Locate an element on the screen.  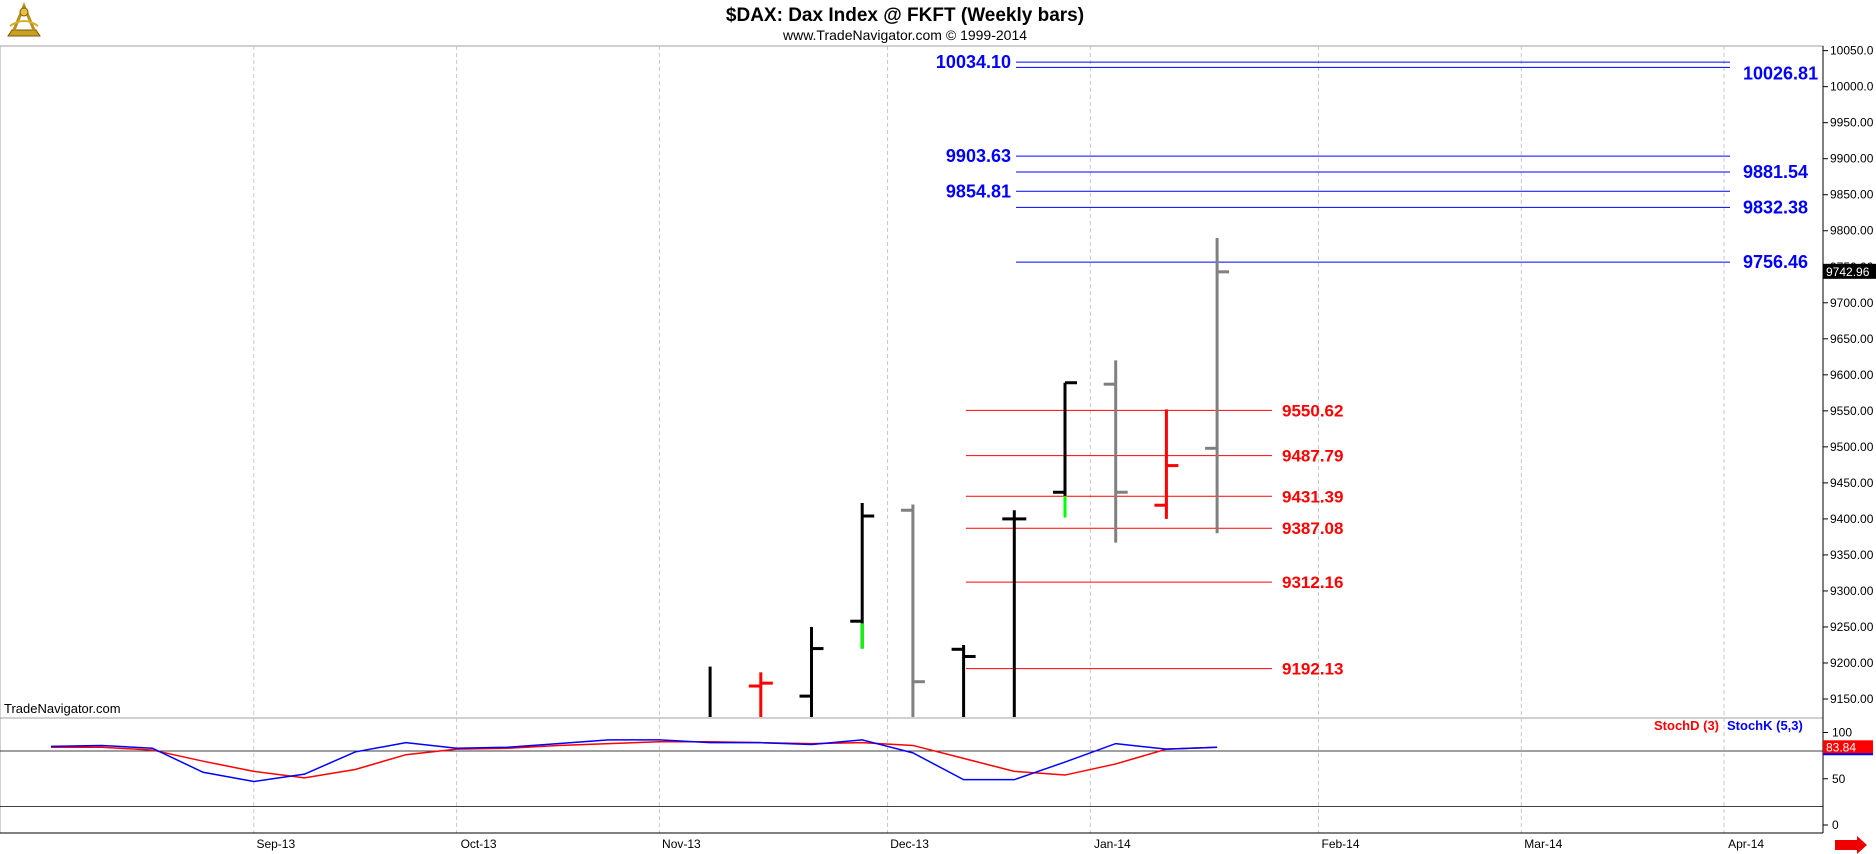
stochastic-pane is located at coordinates (912, 775).